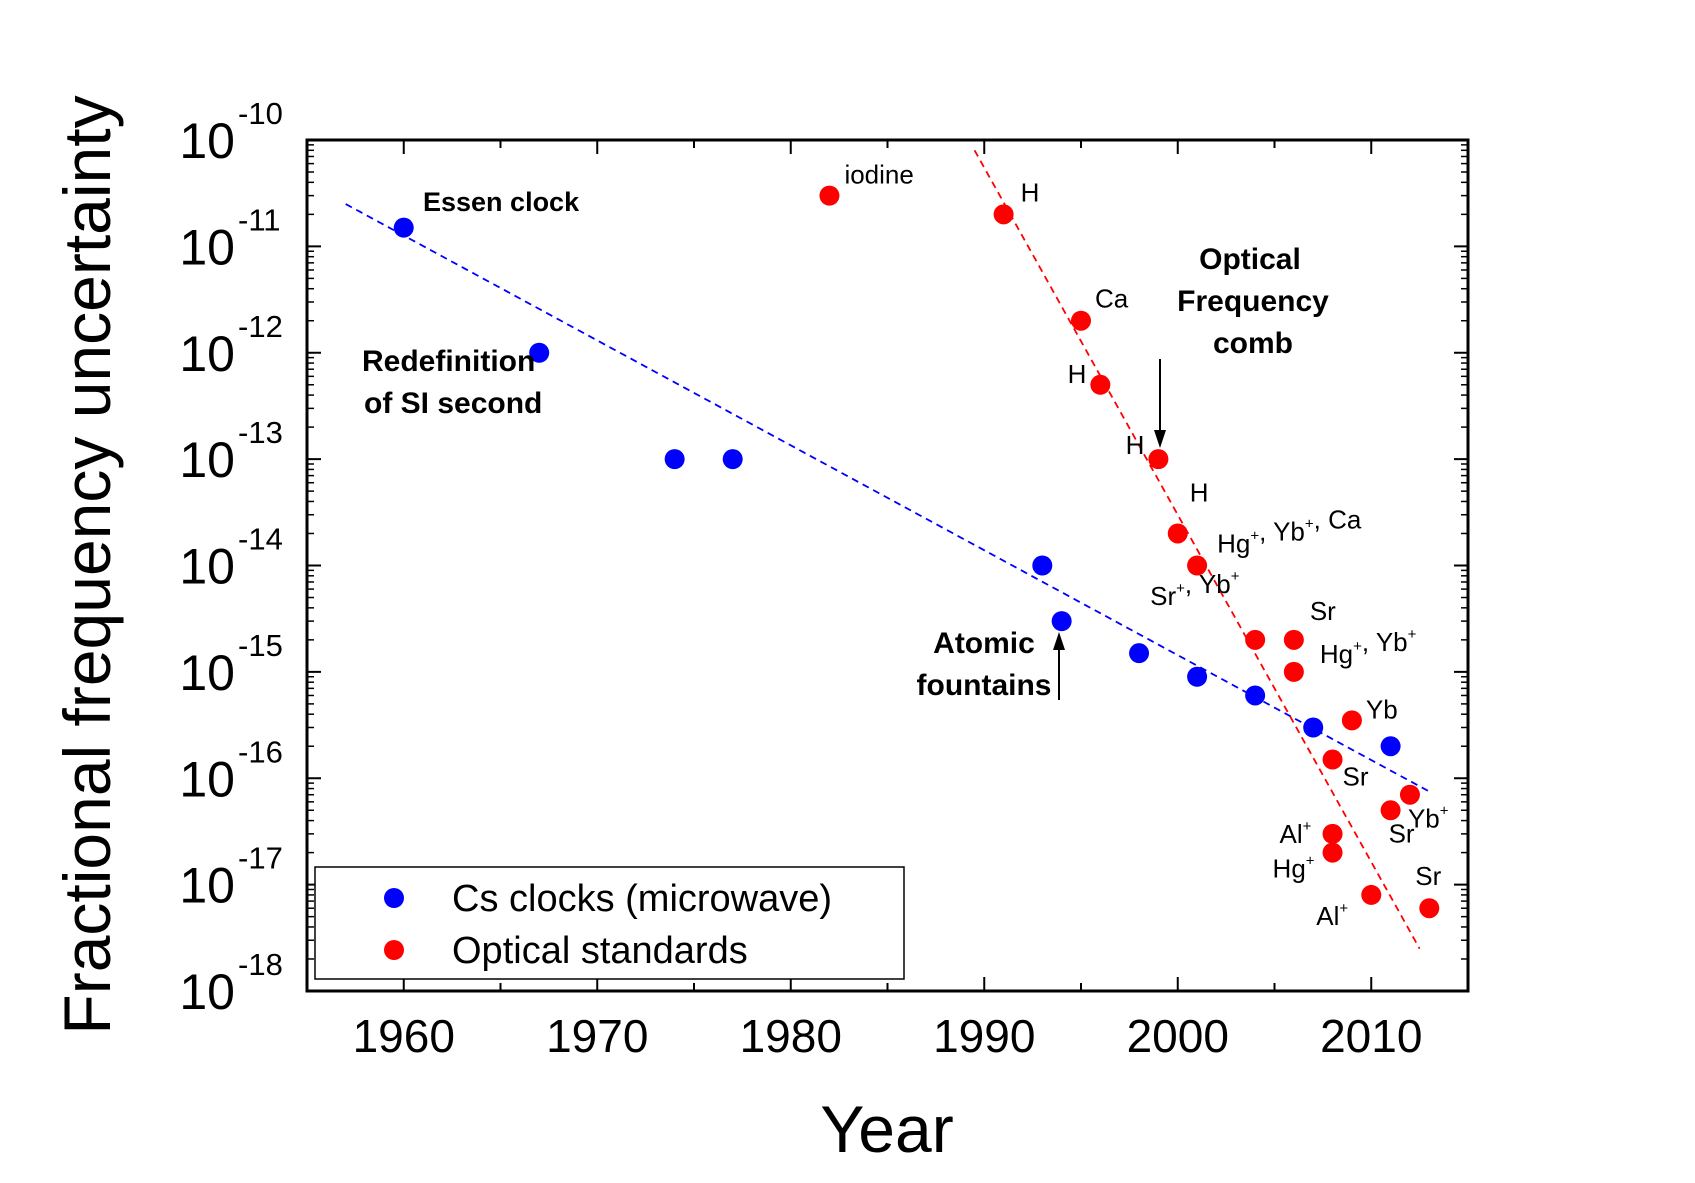 This screenshot has width=1695, height=1183. I want to click on y-axis-title: Fractional frequency uncertainty, so click(87, 564).